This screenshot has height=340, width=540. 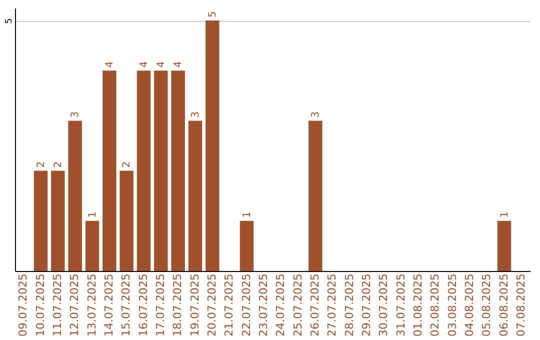 What do you see at coordinates (417, 305) in the screenshot?
I see `x-tick-label: 01.08.2025` at bounding box center [417, 305].